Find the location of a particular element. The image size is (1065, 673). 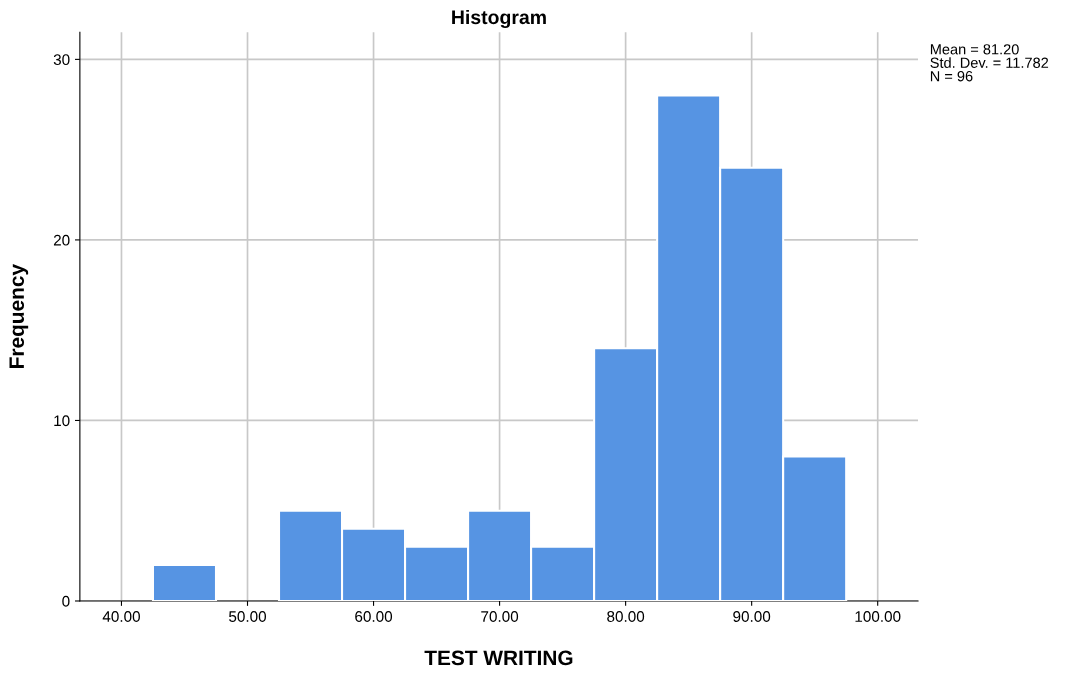

x-tick-label: 40.00 is located at coordinates (121, 616).